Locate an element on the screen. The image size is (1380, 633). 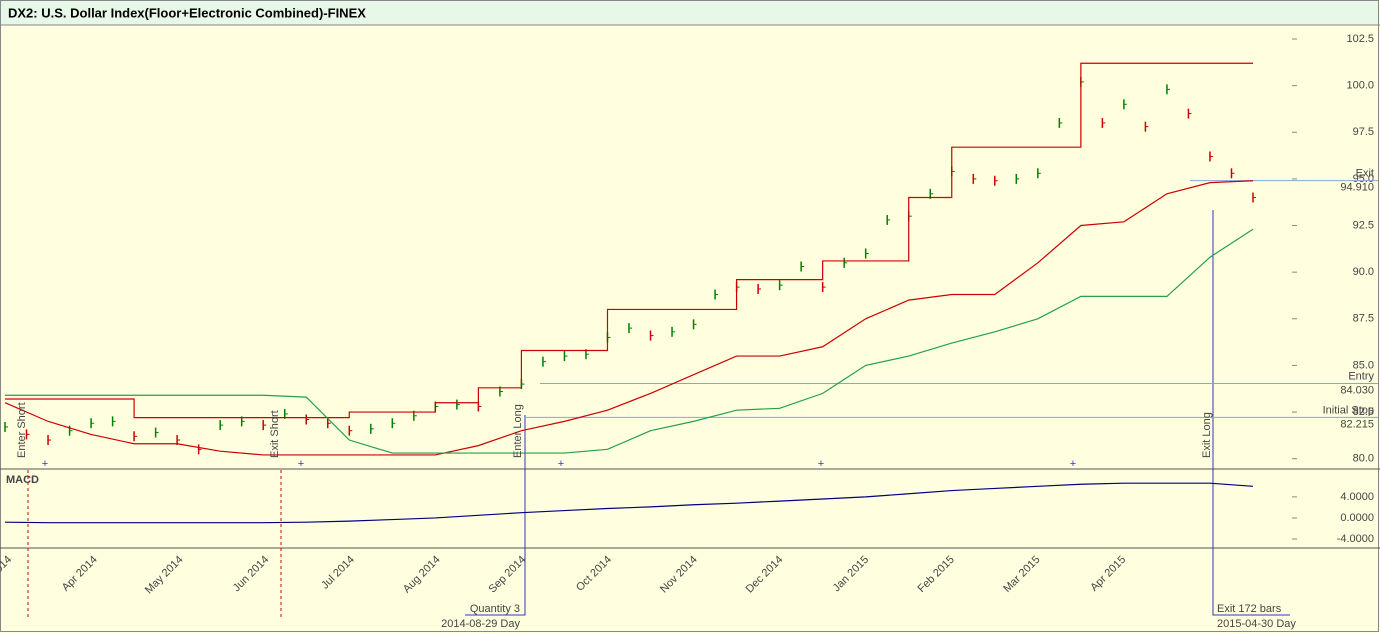
y-tick-label: 80.0 is located at coordinates (1363, 459).